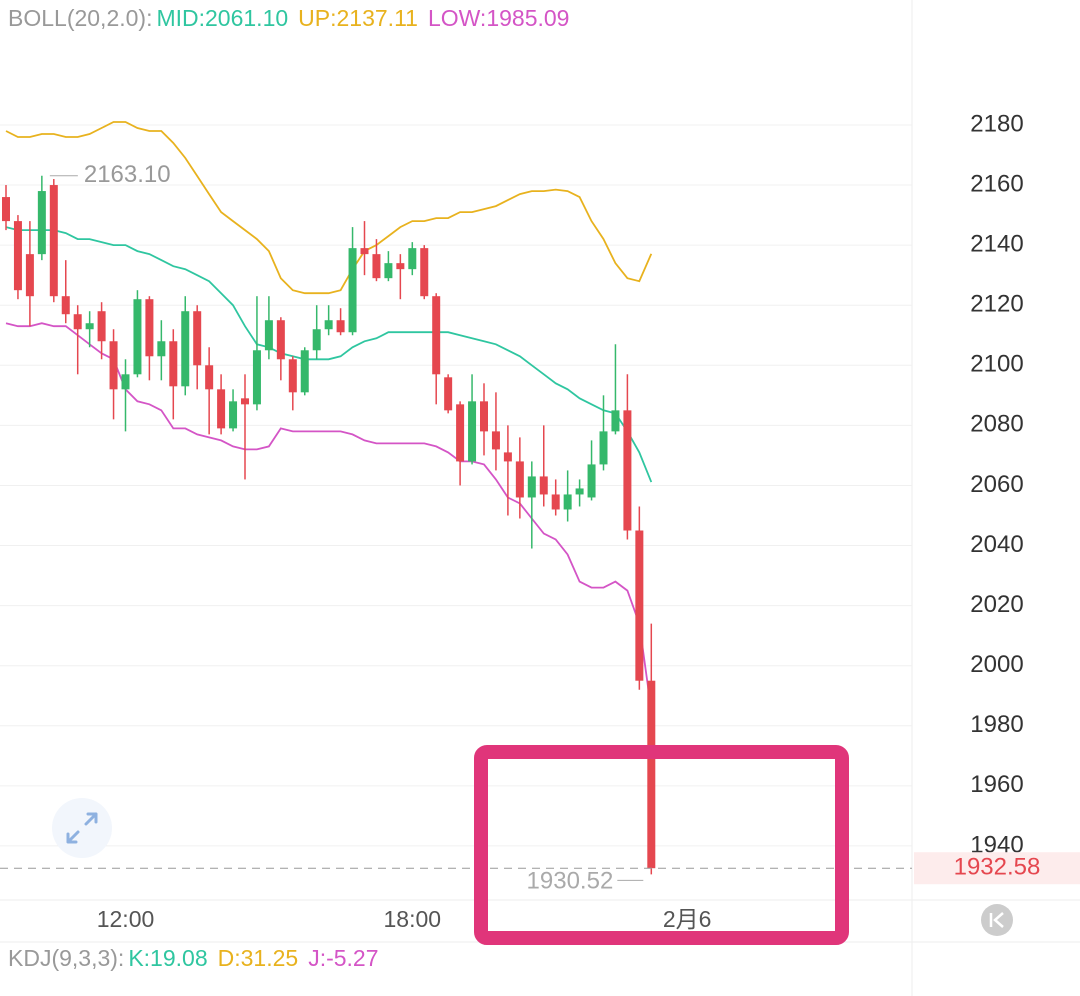 The width and height of the screenshot is (1080, 996). Describe the element at coordinates (996, 484) in the screenshot. I see `y-tick-label: 2060` at that location.